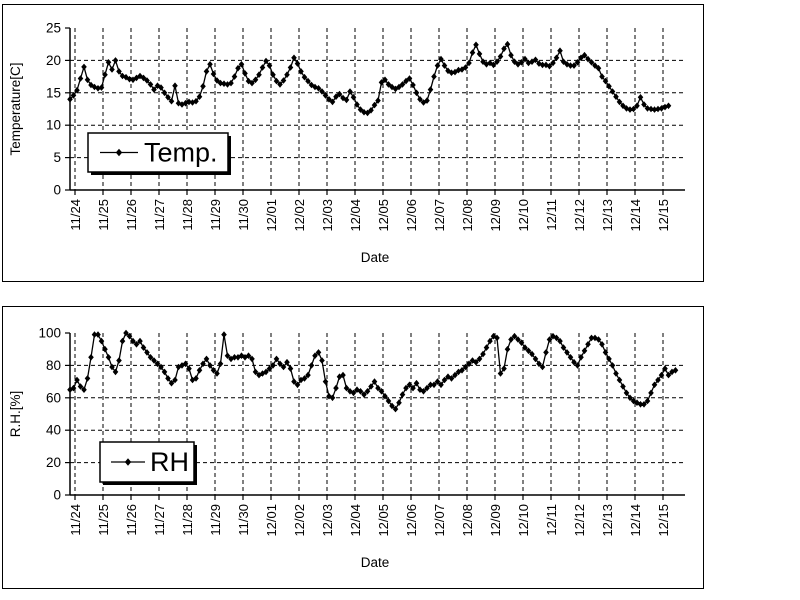  I want to click on legend-label: RH, so click(169, 462).